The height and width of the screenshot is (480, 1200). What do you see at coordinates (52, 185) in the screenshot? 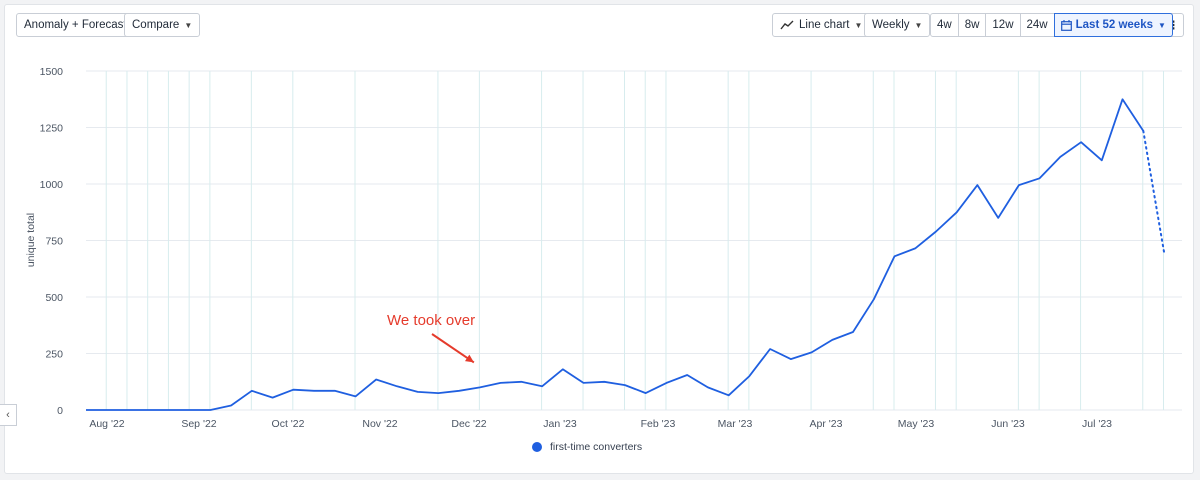
I see `y-tick-label: 1000` at bounding box center [52, 185].